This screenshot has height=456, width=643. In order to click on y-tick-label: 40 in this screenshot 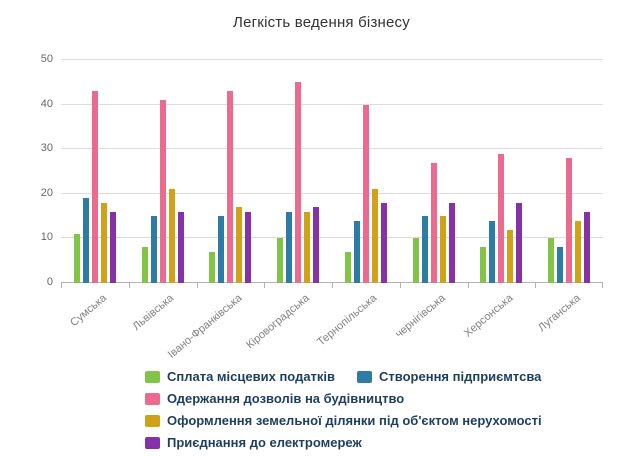, I will do `click(46, 103)`.